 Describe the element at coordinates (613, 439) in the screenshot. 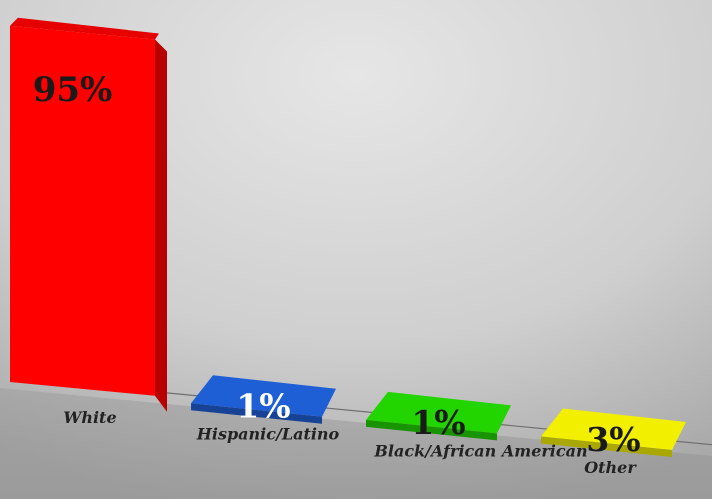

I see `data-label: 3%` at that location.